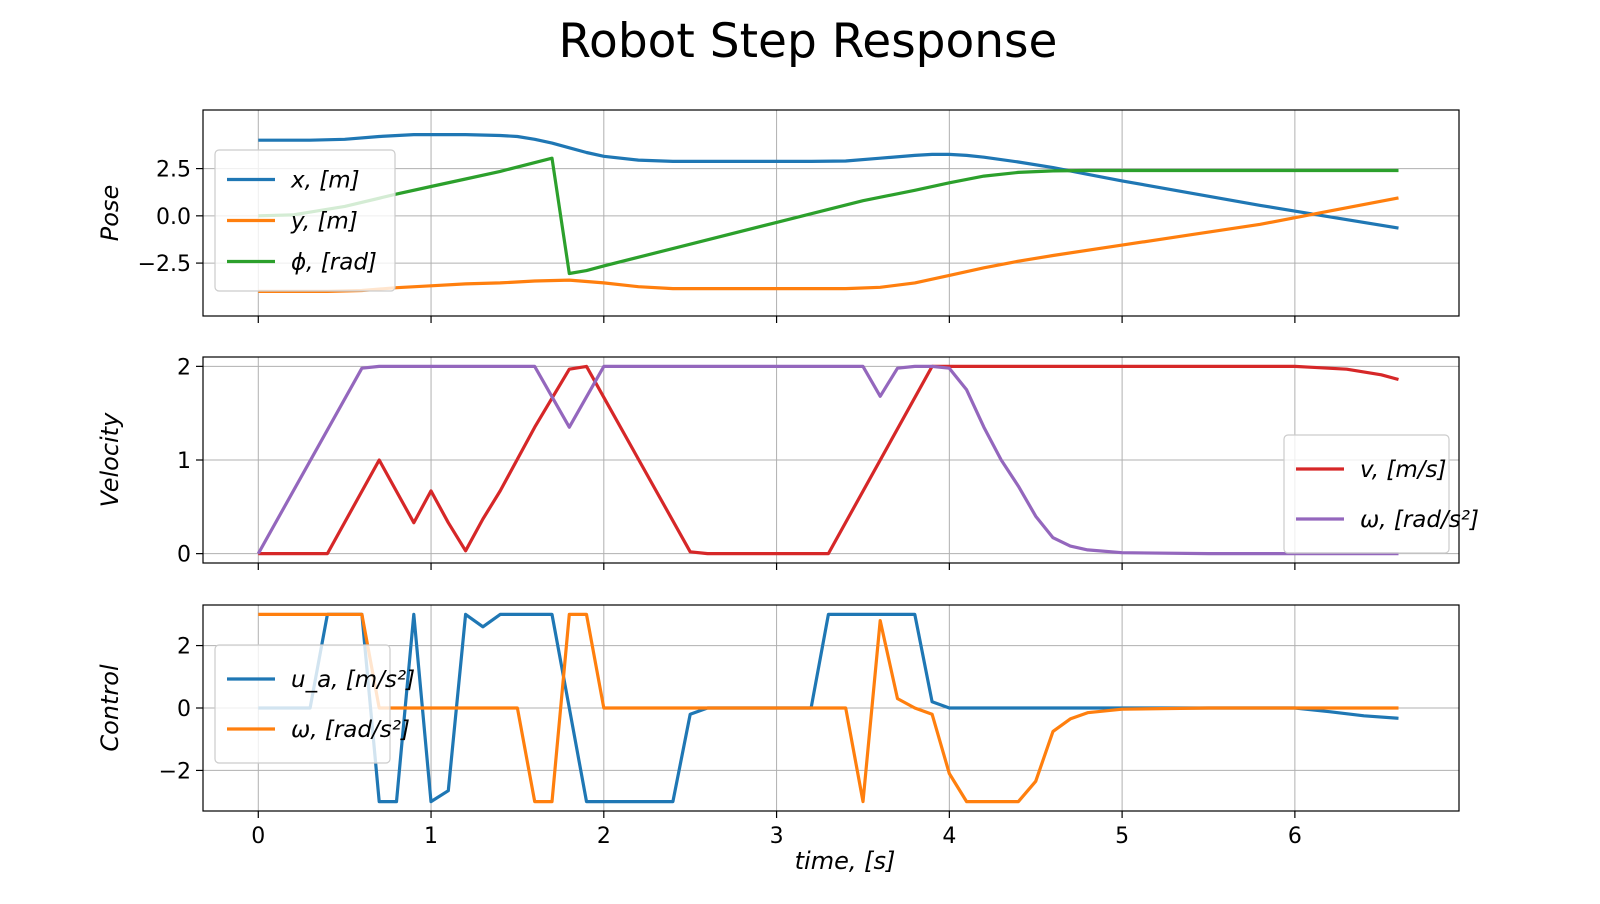 The height and width of the screenshot is (904, 1600). I want to click on x-tick-label: 6, so click(1295, 836).